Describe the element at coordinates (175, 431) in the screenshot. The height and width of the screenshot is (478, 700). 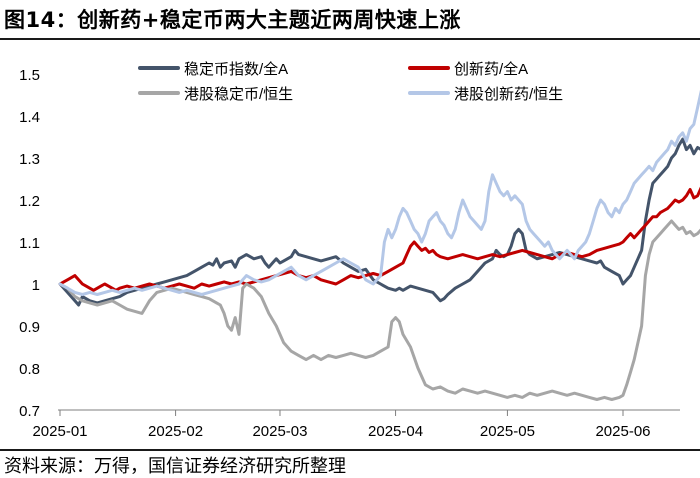
I see `x-tick-label: 2025-02` at that location.